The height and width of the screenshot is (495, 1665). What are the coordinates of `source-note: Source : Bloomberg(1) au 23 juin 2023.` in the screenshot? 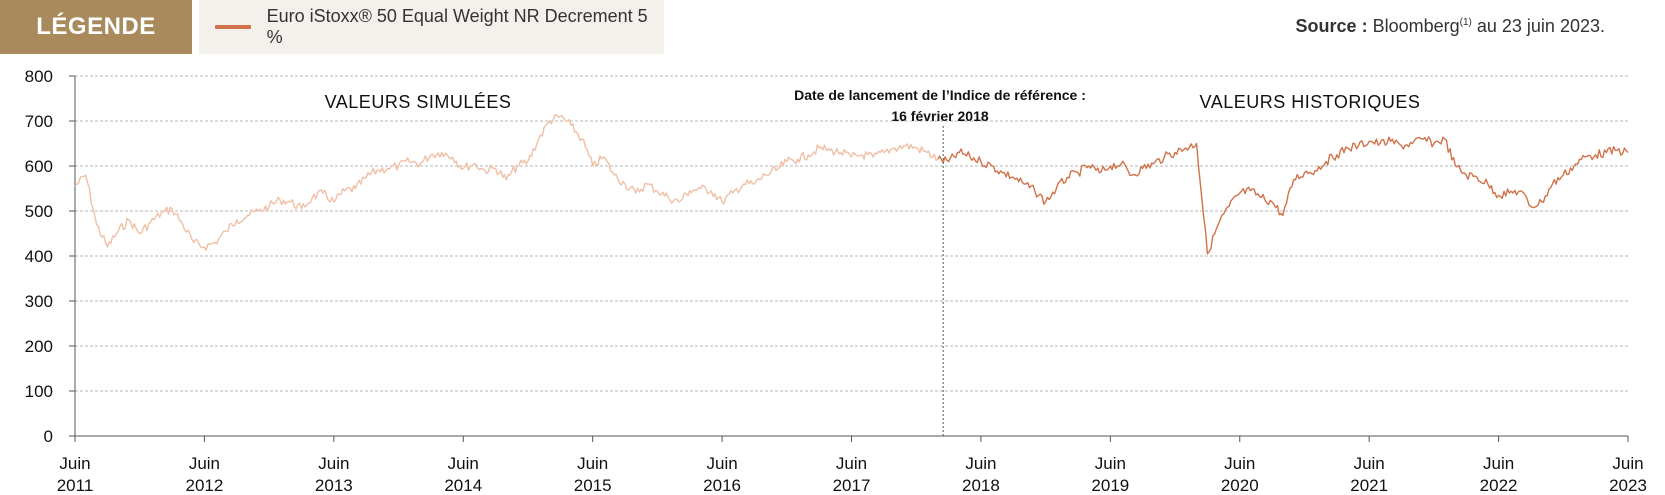 It's located at (1450, 26).